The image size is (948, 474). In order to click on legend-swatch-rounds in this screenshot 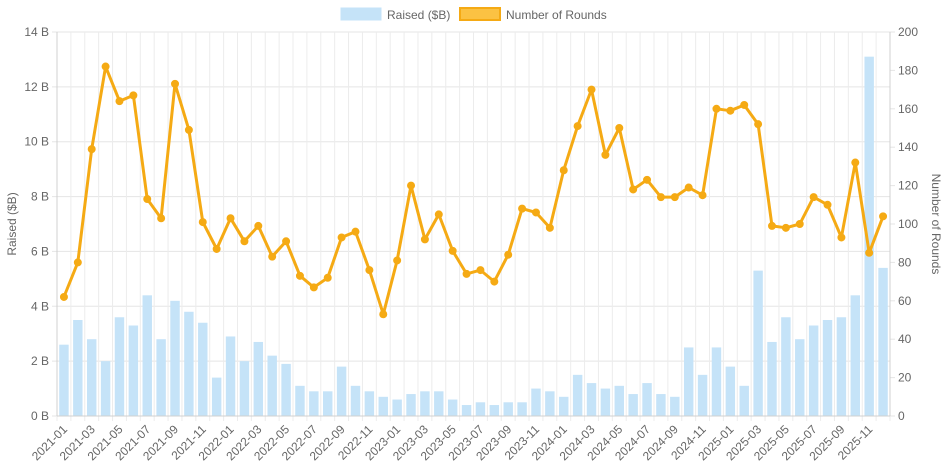, I will do `click(480, 14)`.